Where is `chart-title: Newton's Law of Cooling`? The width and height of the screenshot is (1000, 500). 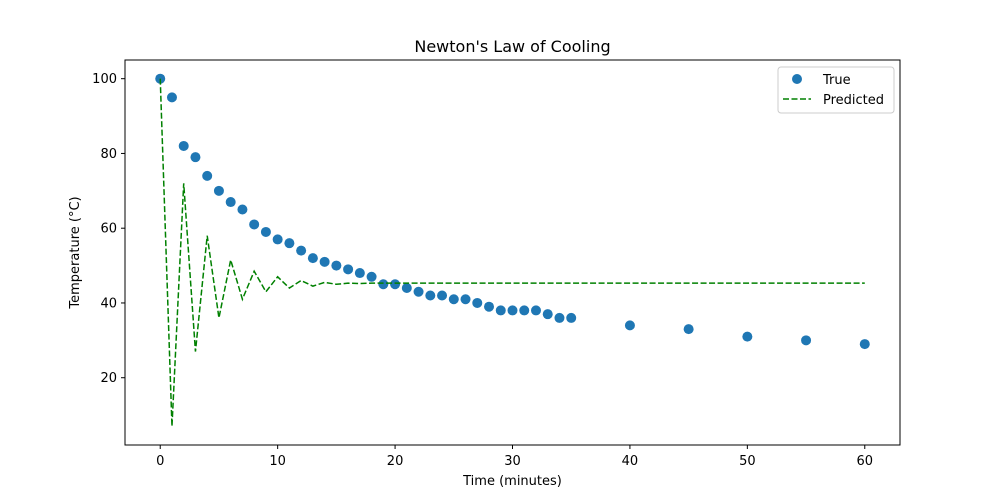 chart-title: Newton's Law of Cooling is located at coordinates (512, 46).